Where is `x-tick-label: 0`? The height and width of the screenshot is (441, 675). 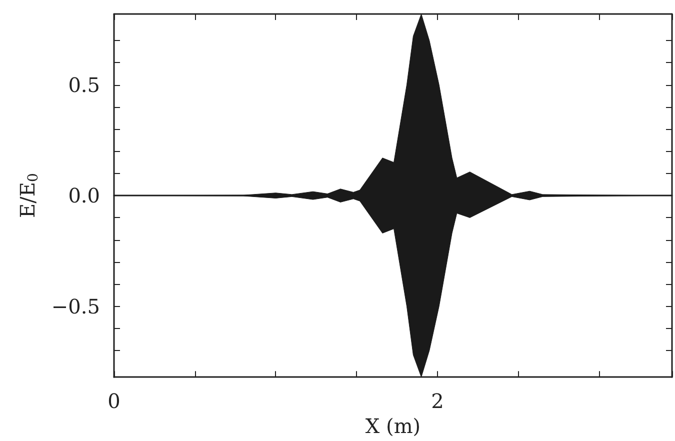 x-tick-label: 0 is located at coordinates (114, 401).